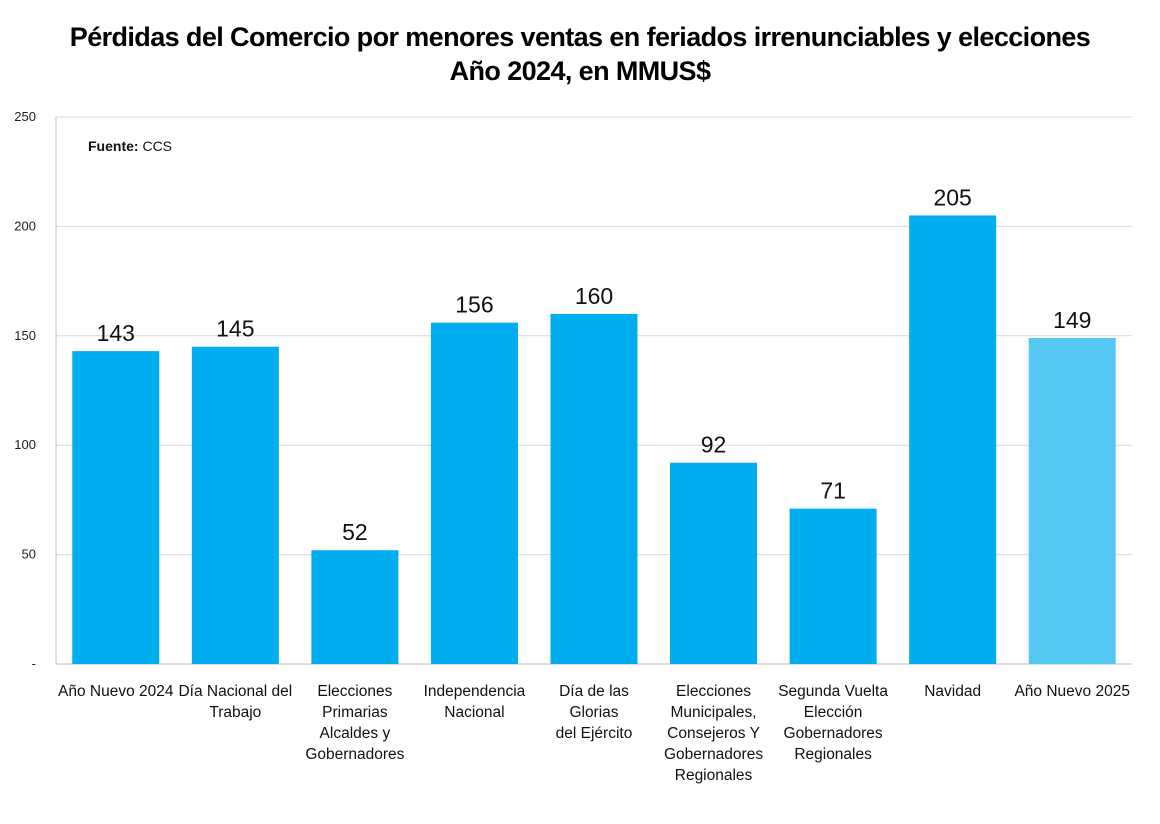 Image resolution: width=1160 pixels, height=824 pixels. What do you see at coordinates (355, 712) in the screenshot?
I see `x-category-label-line: Primarias` at bounding box center [355, 712].